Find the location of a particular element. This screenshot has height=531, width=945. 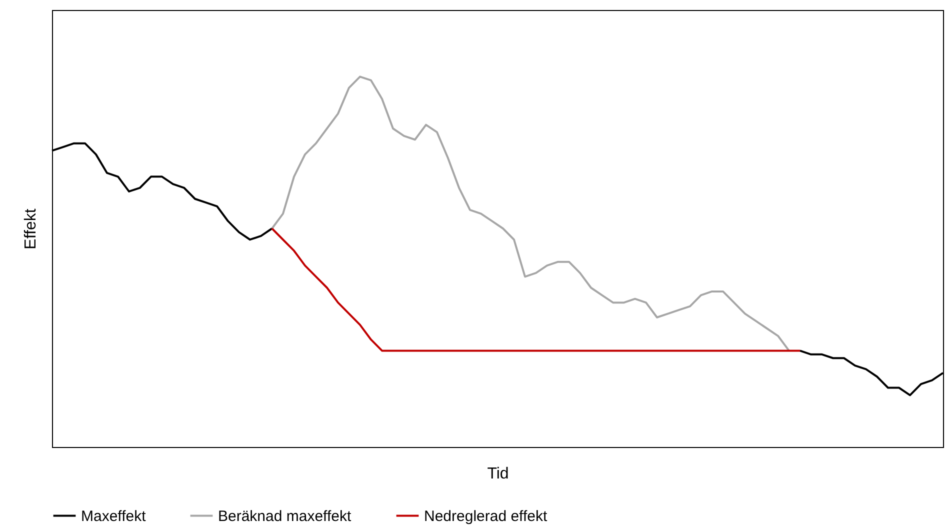

legend-label: Nedreglerad effekt is located at coordinates (486, 516).